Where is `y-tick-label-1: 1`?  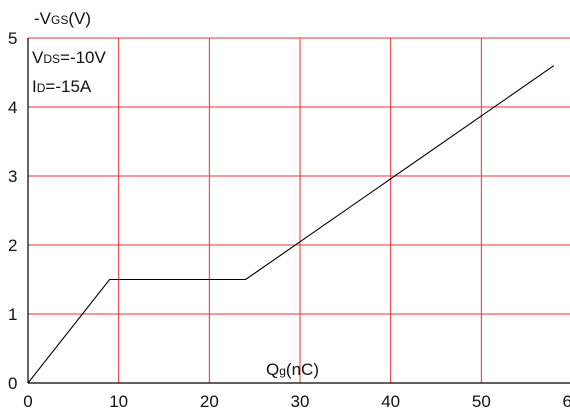
y-tick-label-1: 1 is located at coordinates (12, 314).